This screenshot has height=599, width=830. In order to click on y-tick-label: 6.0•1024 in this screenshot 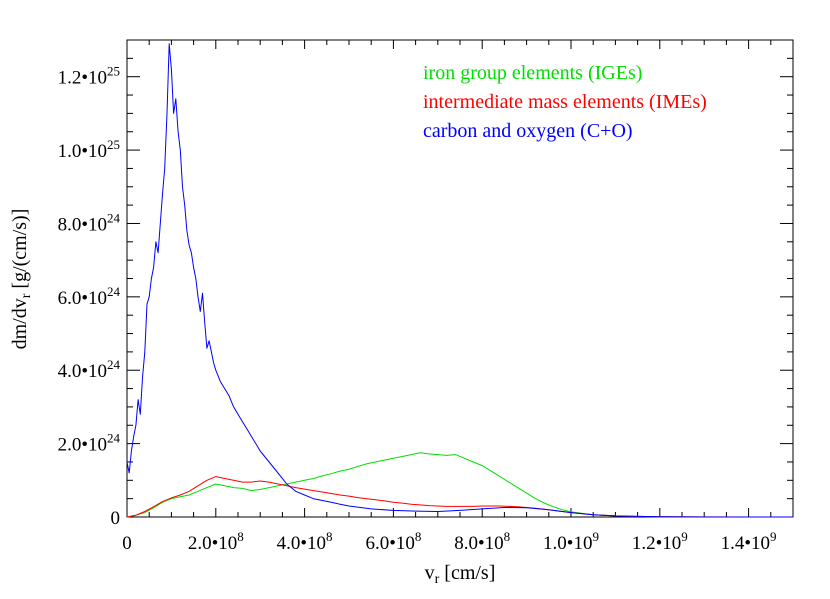, I will do `click(89, 296)`.